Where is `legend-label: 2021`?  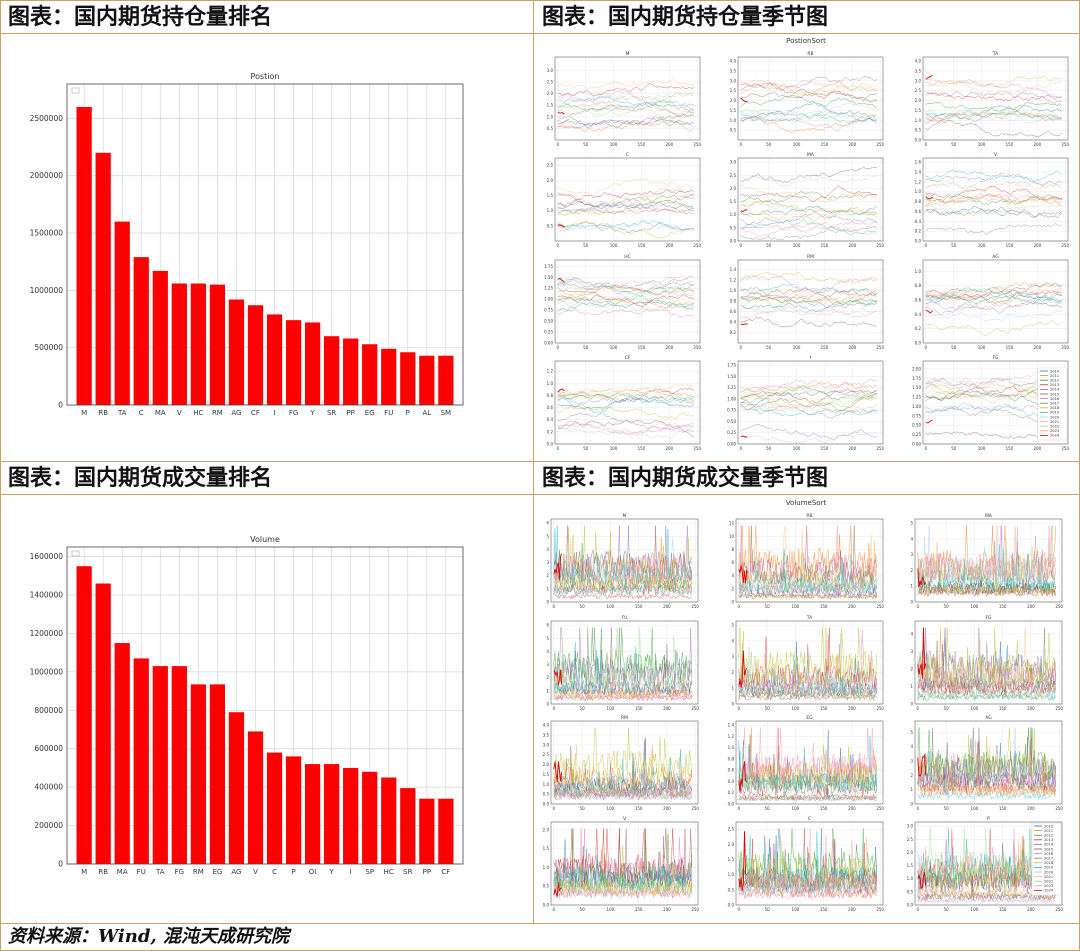 legend-label: 2021 is located at coordinates (1048, 877).